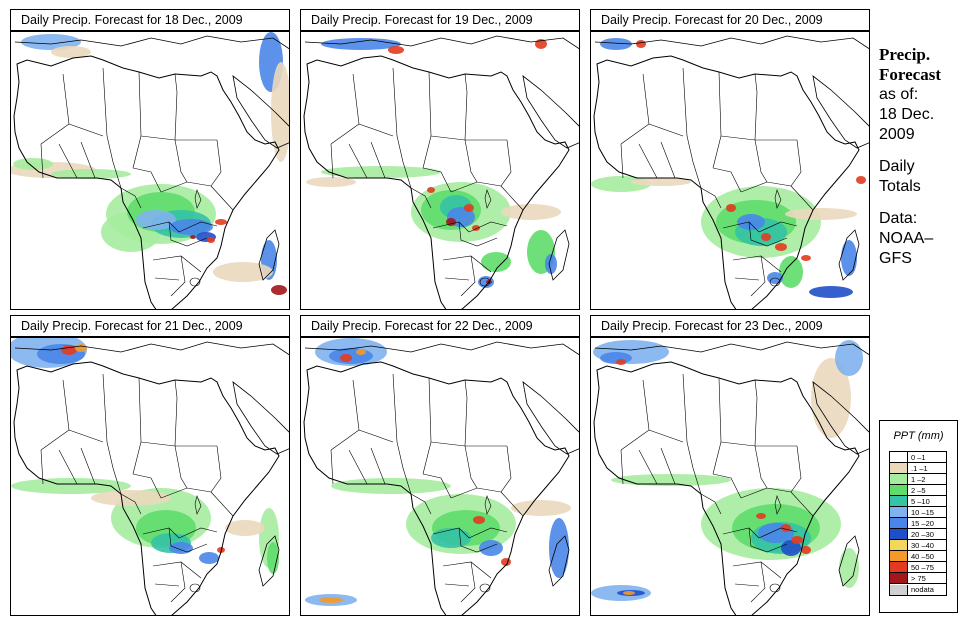  Describe the element at coordinates (440, 20) in the screenshot. I see `forecast-panel-title: Daily Precip. Forecast for 19 Dec., 2009` at that location.